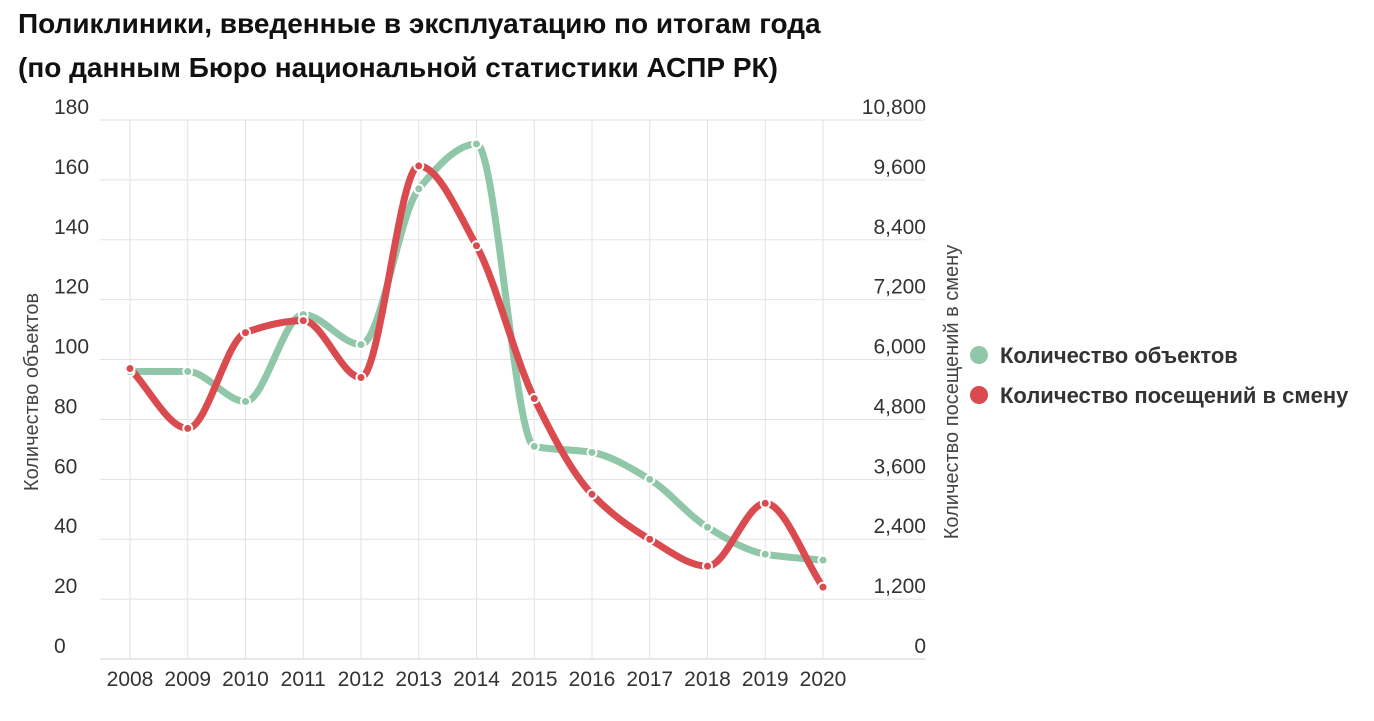 Image resolution: width=1374 pixels, height=721 pixels. Describe the element at coordinates (71, 227) in the screenshot. I see `left-tick-label: 140` at that location.